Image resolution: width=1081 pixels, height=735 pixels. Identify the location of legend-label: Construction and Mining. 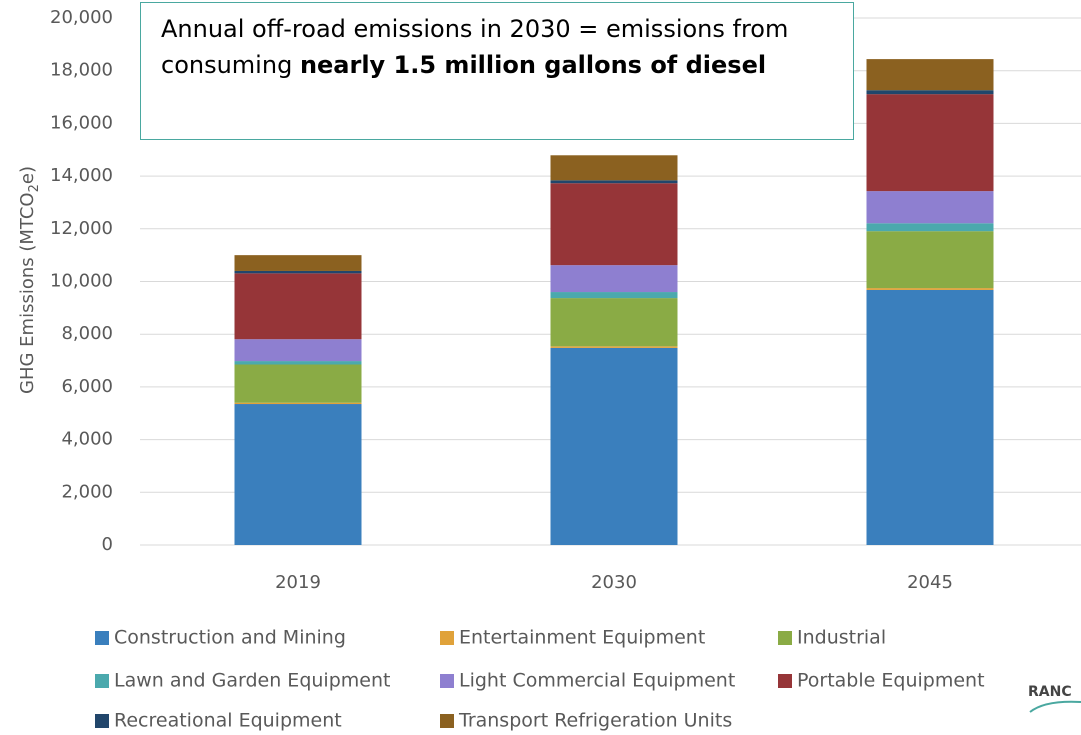
(230, 638).